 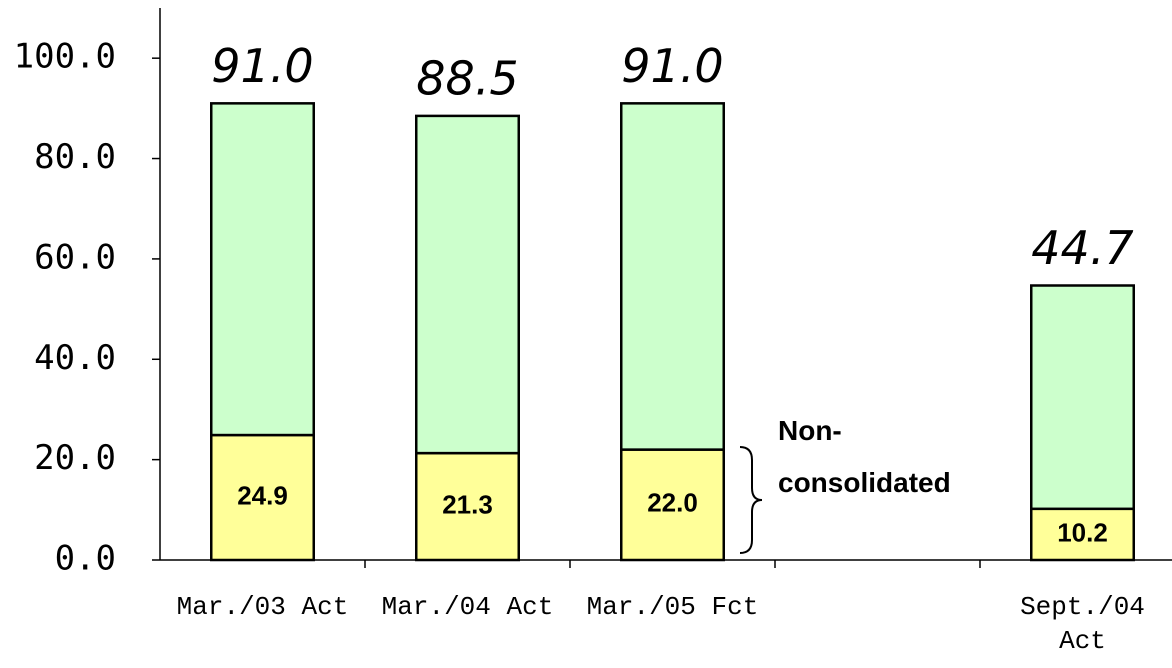 What do you see at coordinates (65, 57) in the screenshot?
I see `y-tick-label: 100.0` at bounding box center [65, 57].